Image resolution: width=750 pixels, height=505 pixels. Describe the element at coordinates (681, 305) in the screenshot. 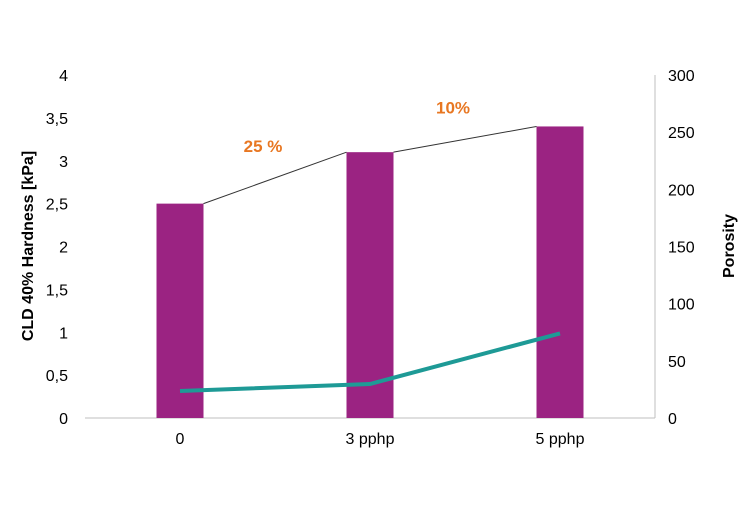

I see `y2-tick-label: 100` at that location.